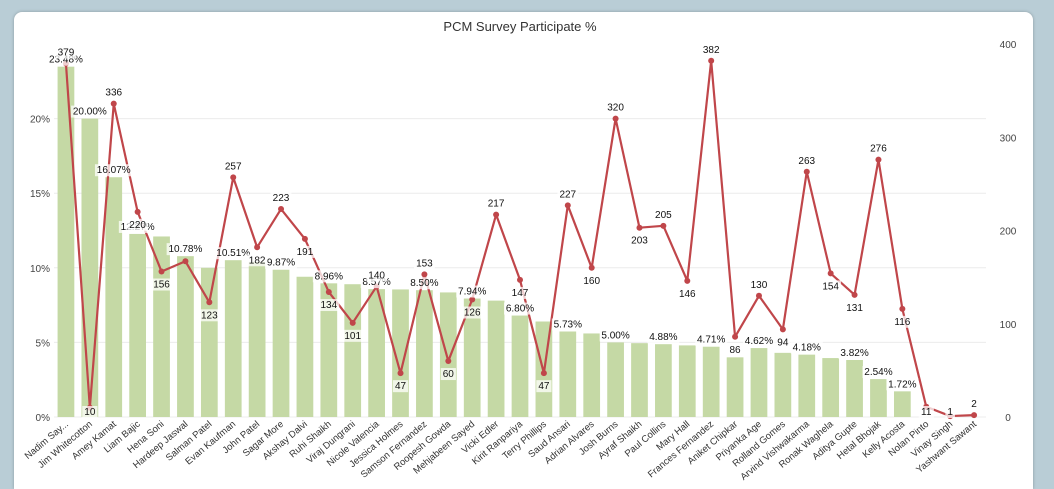  Describe the element at coordinates (352, 336) in the screenshot. I see `line-value-label: 101` at that location.